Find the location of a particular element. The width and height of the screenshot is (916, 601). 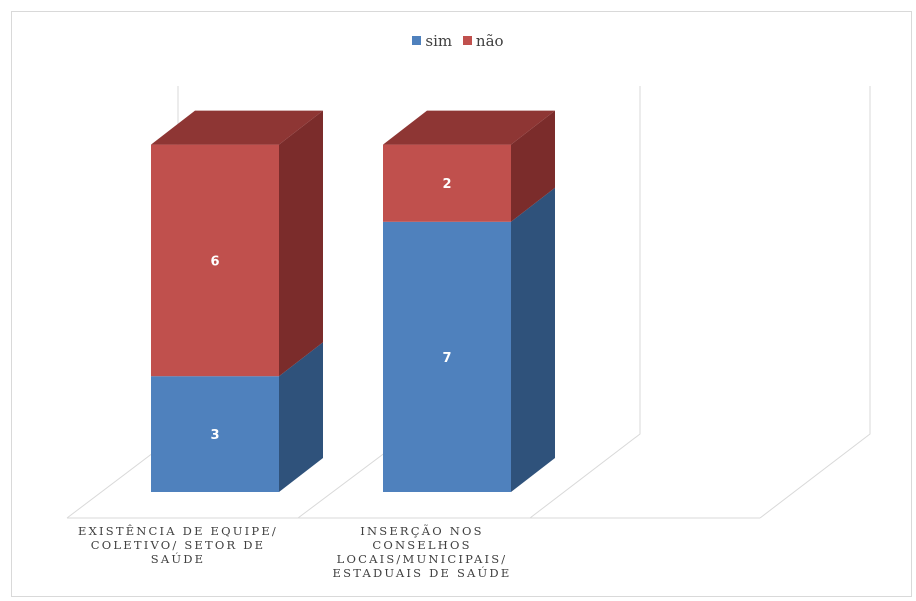

bar-side-não-0 is located at coordinates (301, 243).